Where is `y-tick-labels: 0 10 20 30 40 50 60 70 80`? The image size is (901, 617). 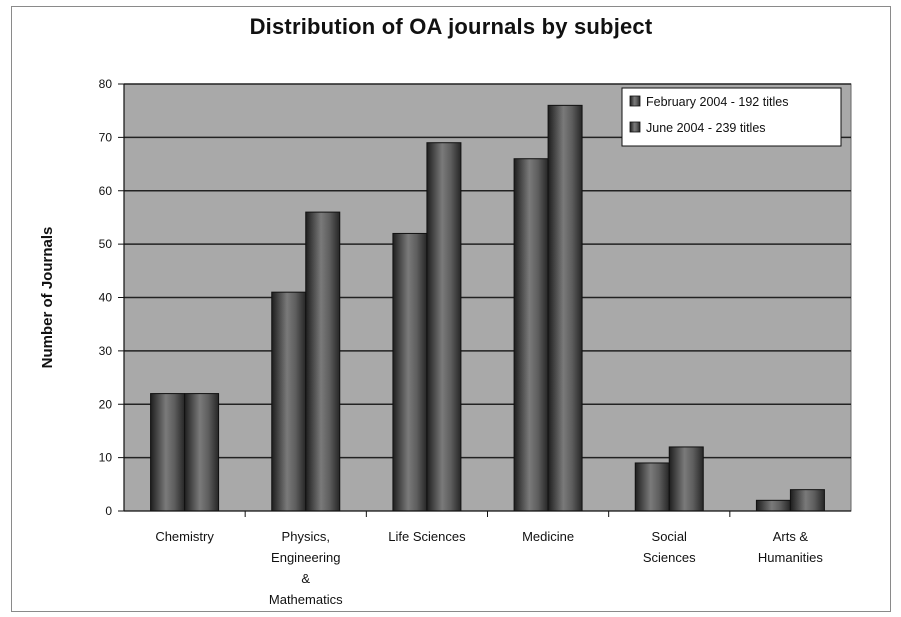
y-tick-labels: 0 10 20 30 40 50 60 70 80 is located at coordinates (106, 297).